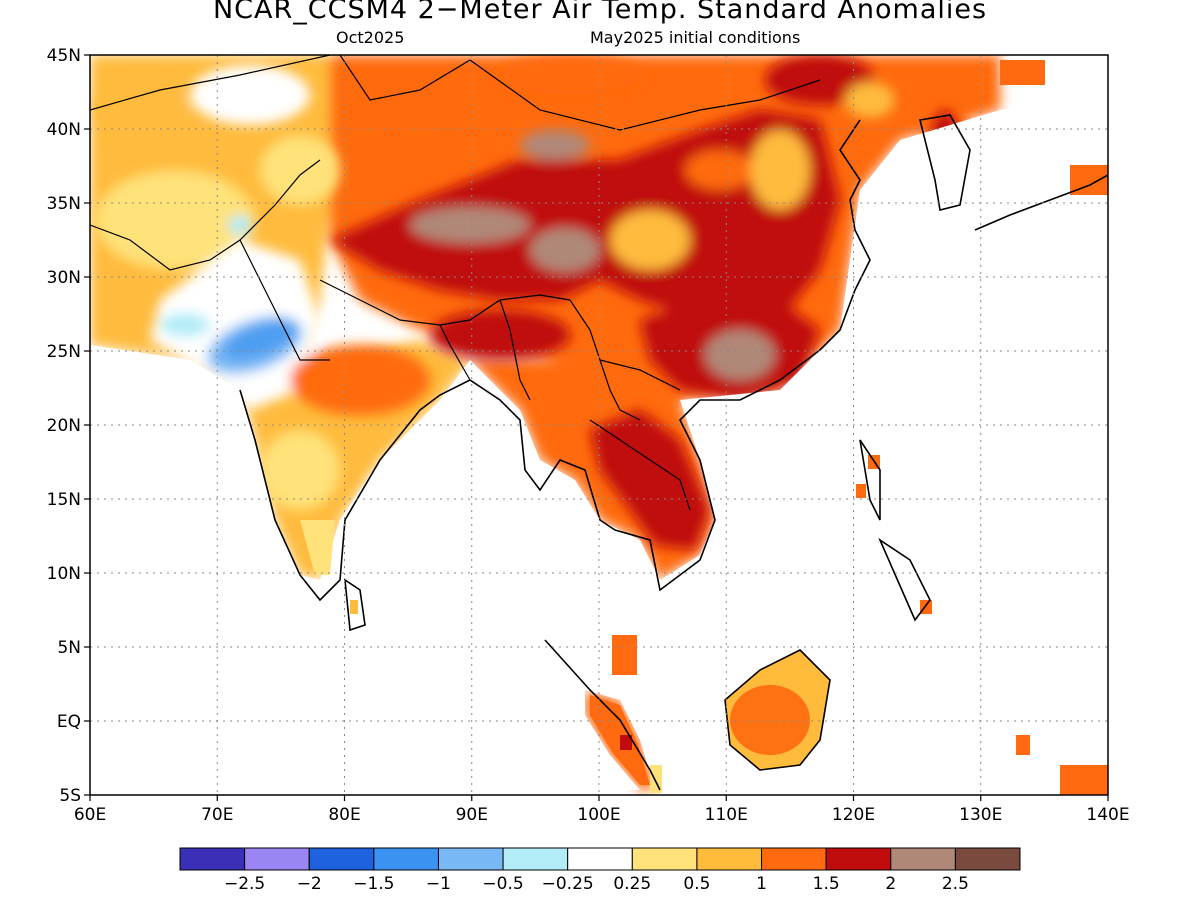 Image resolution: width=1200 pixels, height=900 pixels. I want to click on lon-tick-label: 110E, so click(726, 815).